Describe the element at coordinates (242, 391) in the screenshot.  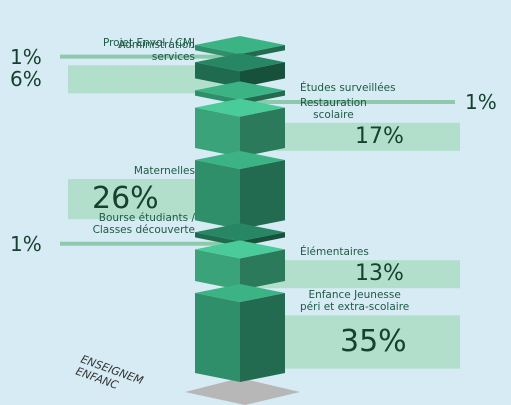
I see `base-plate` at that location.